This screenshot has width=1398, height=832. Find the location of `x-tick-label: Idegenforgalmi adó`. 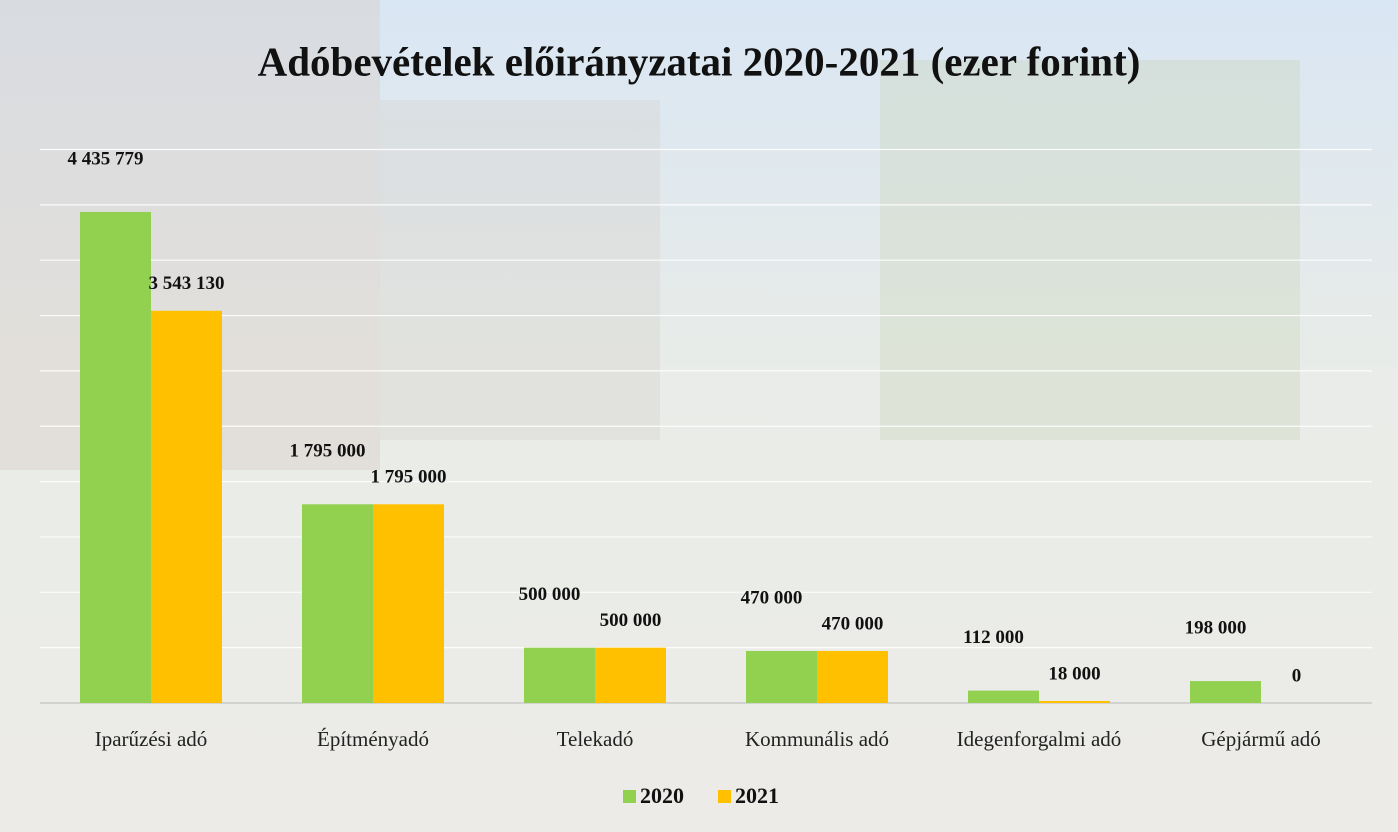

x-tick-label: Idegenforgalmi adó is located at coordinates (1039, 739).